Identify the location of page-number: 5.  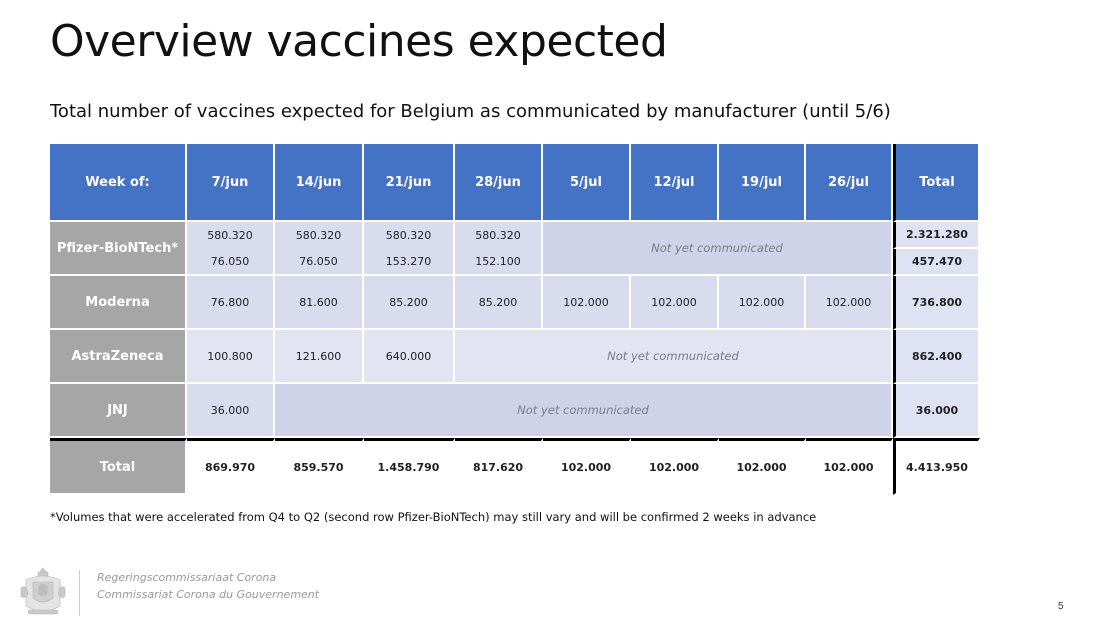
(1061, 606).